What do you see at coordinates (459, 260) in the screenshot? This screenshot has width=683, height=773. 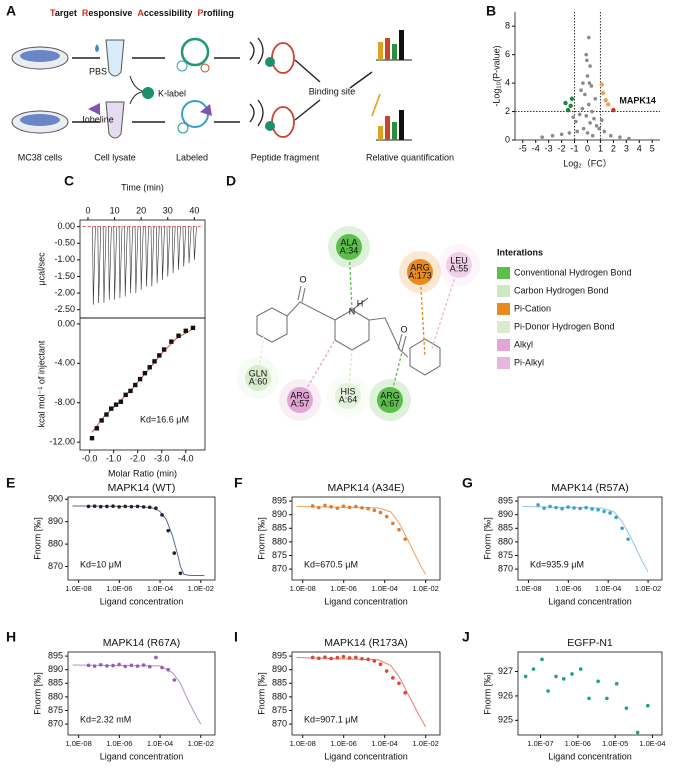 I see `residue-name: LEU` at bounding box center [459, 260].